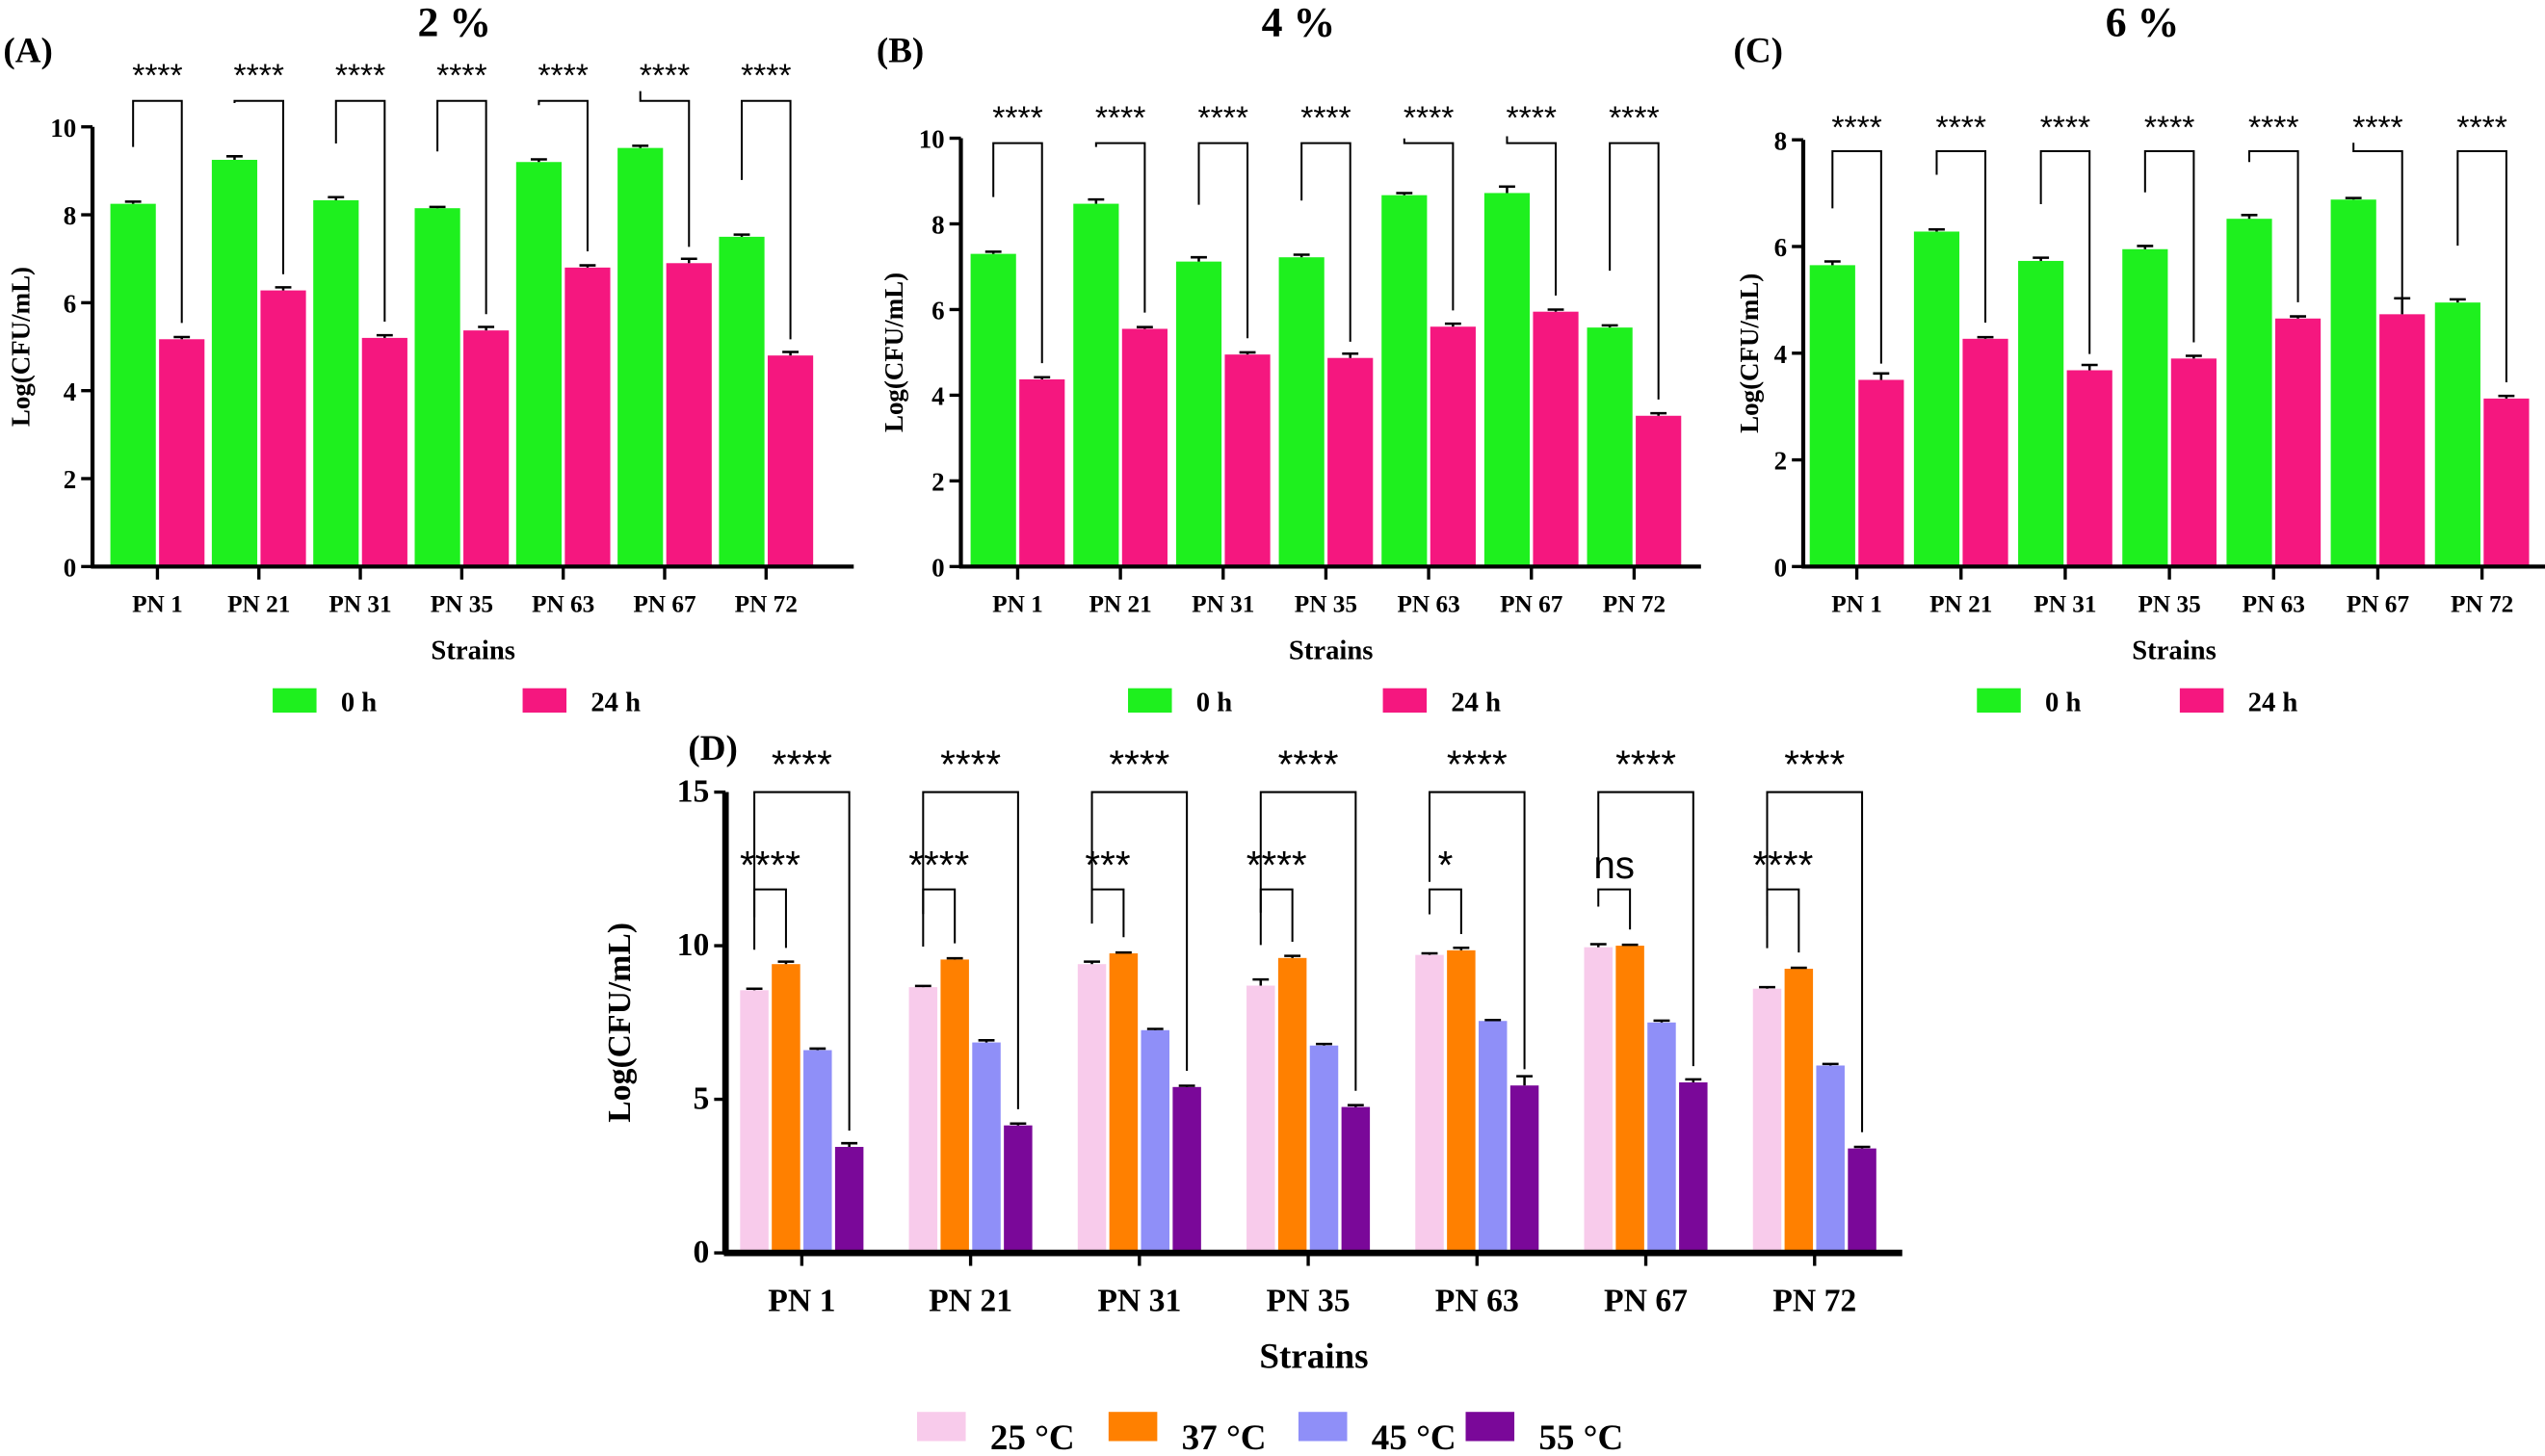 The image size is (2545, 1456). Describe the element at coordinates (2238, 702) in the screenshot. I see `legend-item: 24 h` at that location.